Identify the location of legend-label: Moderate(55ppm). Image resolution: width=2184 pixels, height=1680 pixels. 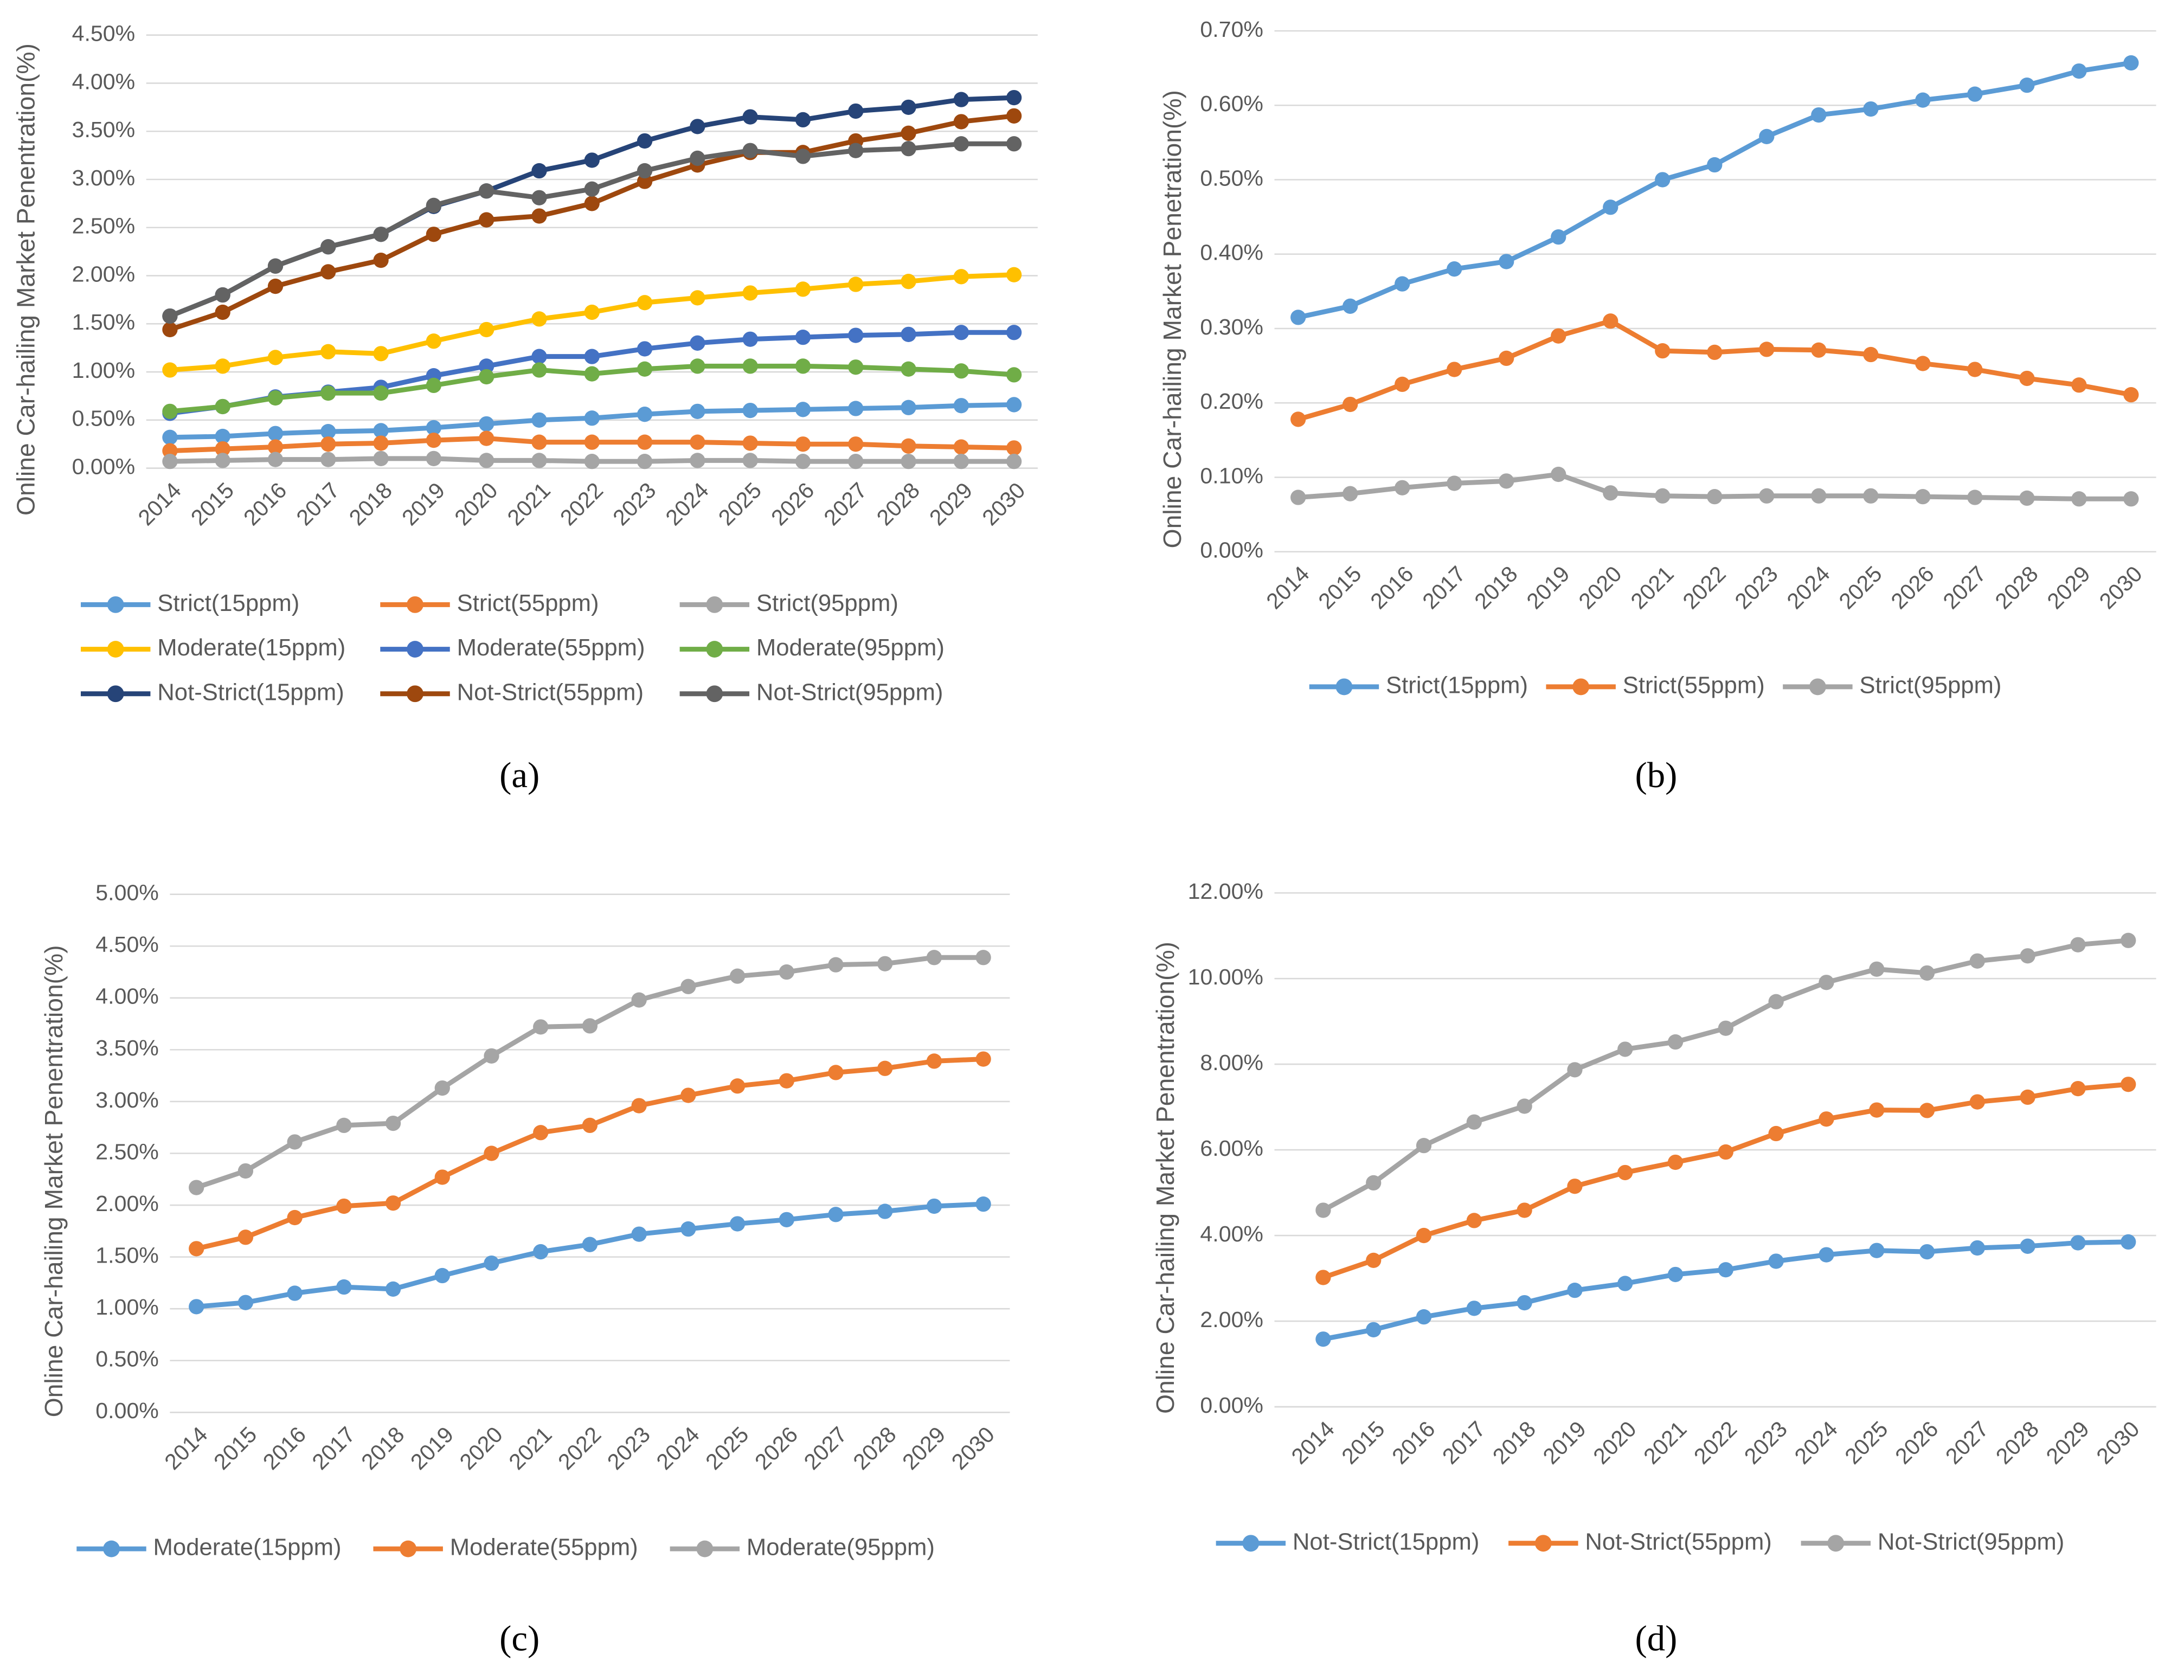
(544, 1547).